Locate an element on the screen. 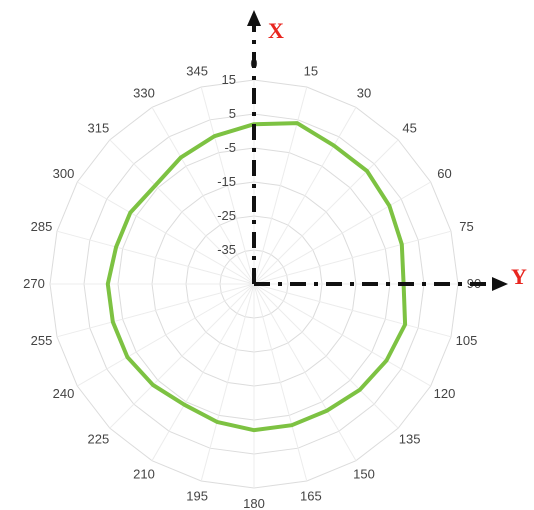  angle-tick-label: 240 is located at coordinates (64, 393).